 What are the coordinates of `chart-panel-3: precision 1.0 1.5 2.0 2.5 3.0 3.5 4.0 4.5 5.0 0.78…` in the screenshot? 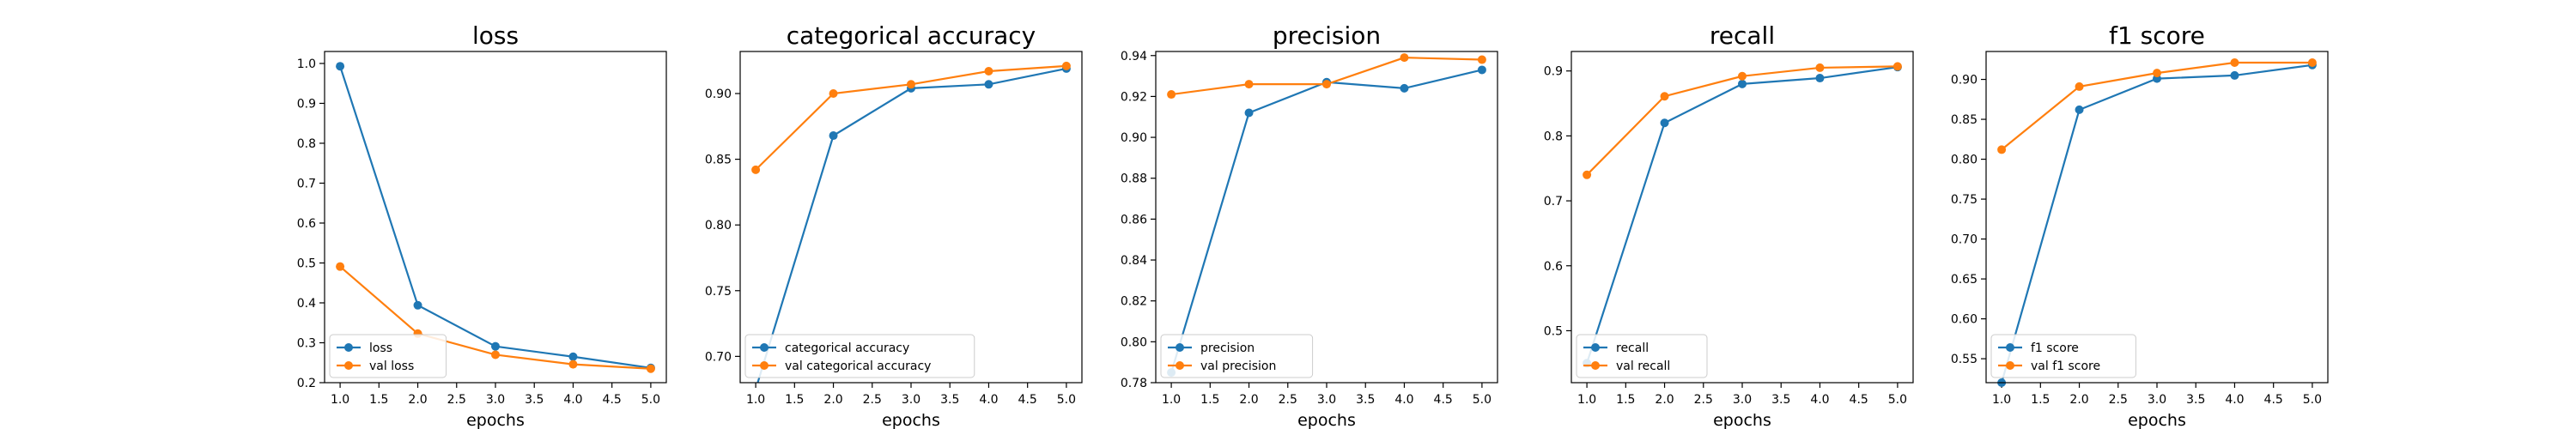 It's located at (1309, 225).